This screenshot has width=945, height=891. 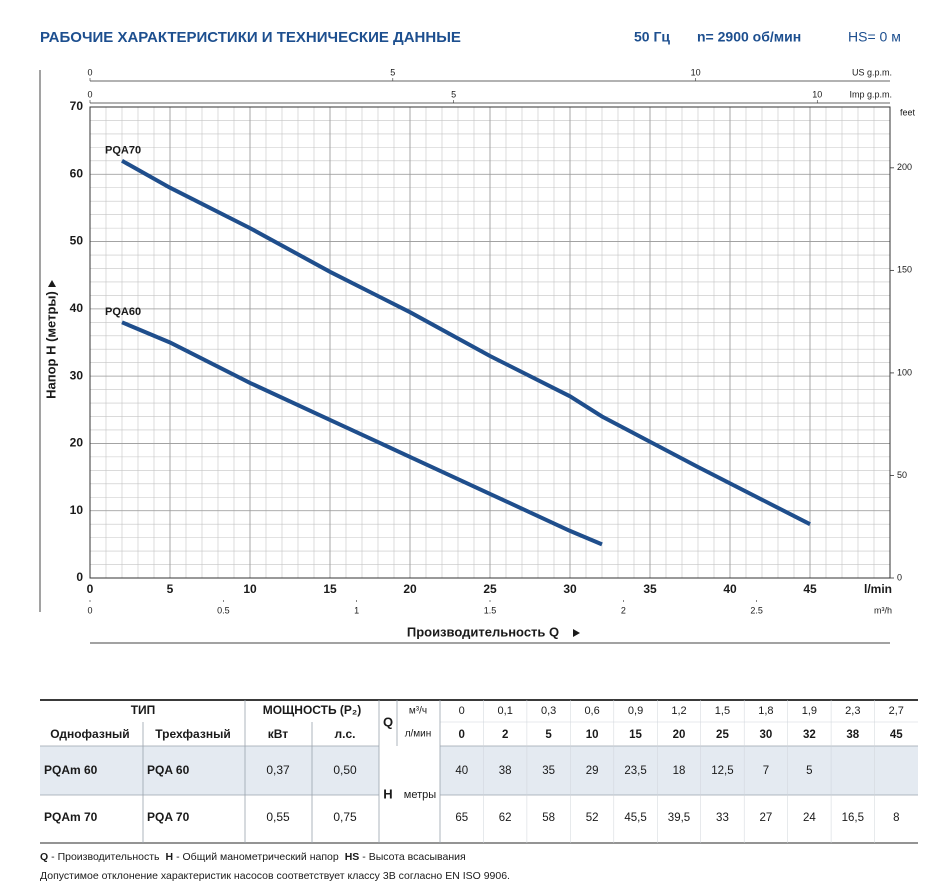 I want to click on table-unit: метры, so click(x=420, y=795).